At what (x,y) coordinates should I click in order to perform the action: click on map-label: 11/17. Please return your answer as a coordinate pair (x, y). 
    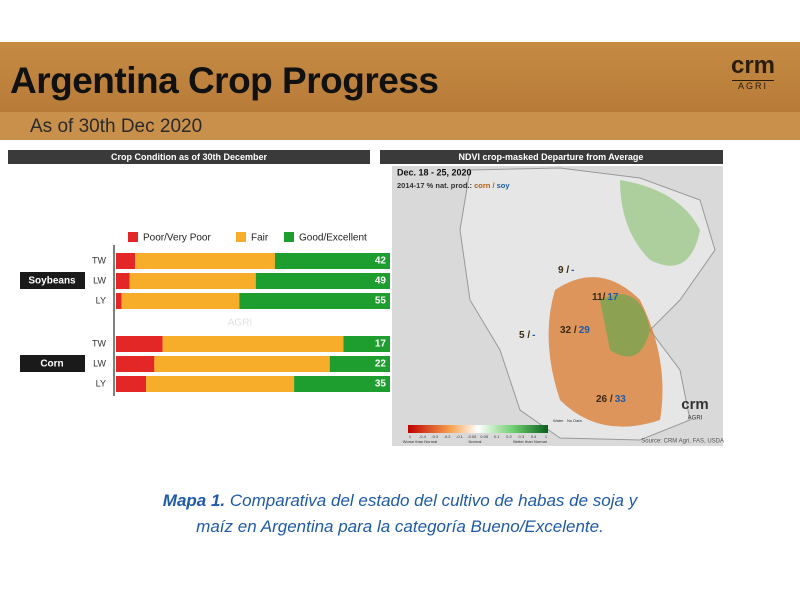
    Looking at the image, I should click on (605, 297).